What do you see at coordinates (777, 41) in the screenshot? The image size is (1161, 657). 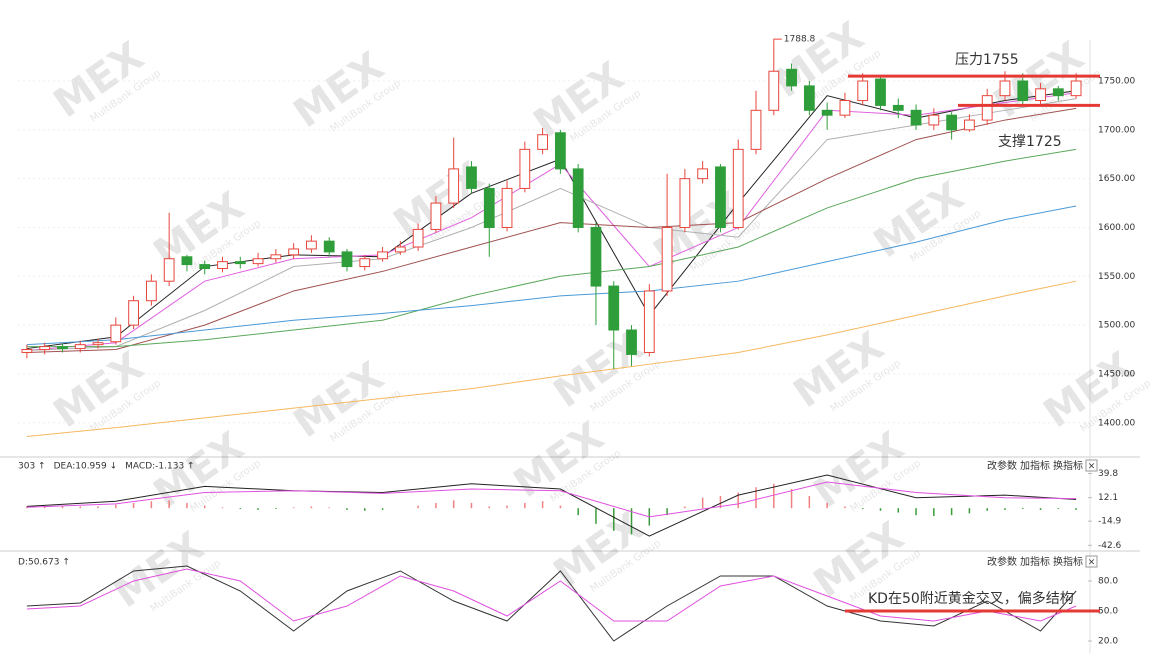 I see `high-marker` at bounding box center [777, 41].